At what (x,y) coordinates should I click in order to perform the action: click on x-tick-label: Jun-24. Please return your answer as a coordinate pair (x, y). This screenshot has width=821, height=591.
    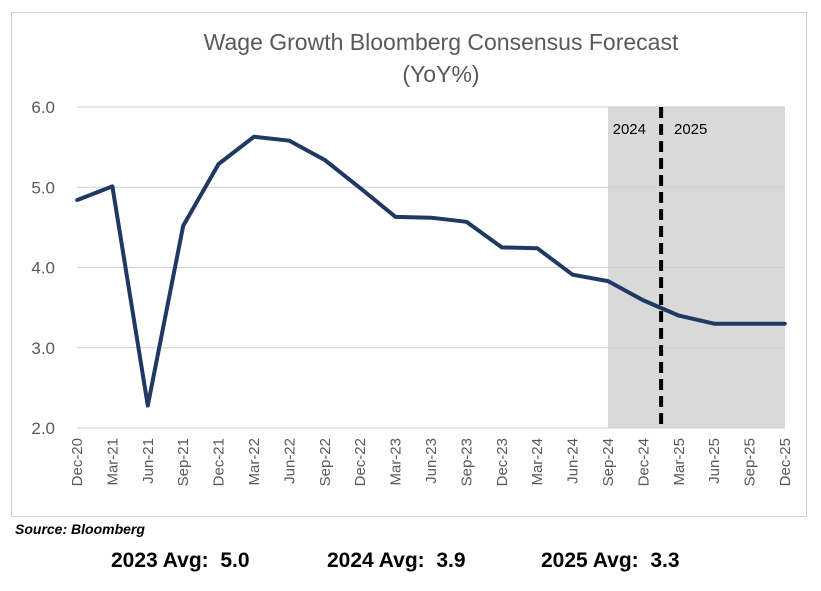
    Looking at the image, I should click on (573, 461).